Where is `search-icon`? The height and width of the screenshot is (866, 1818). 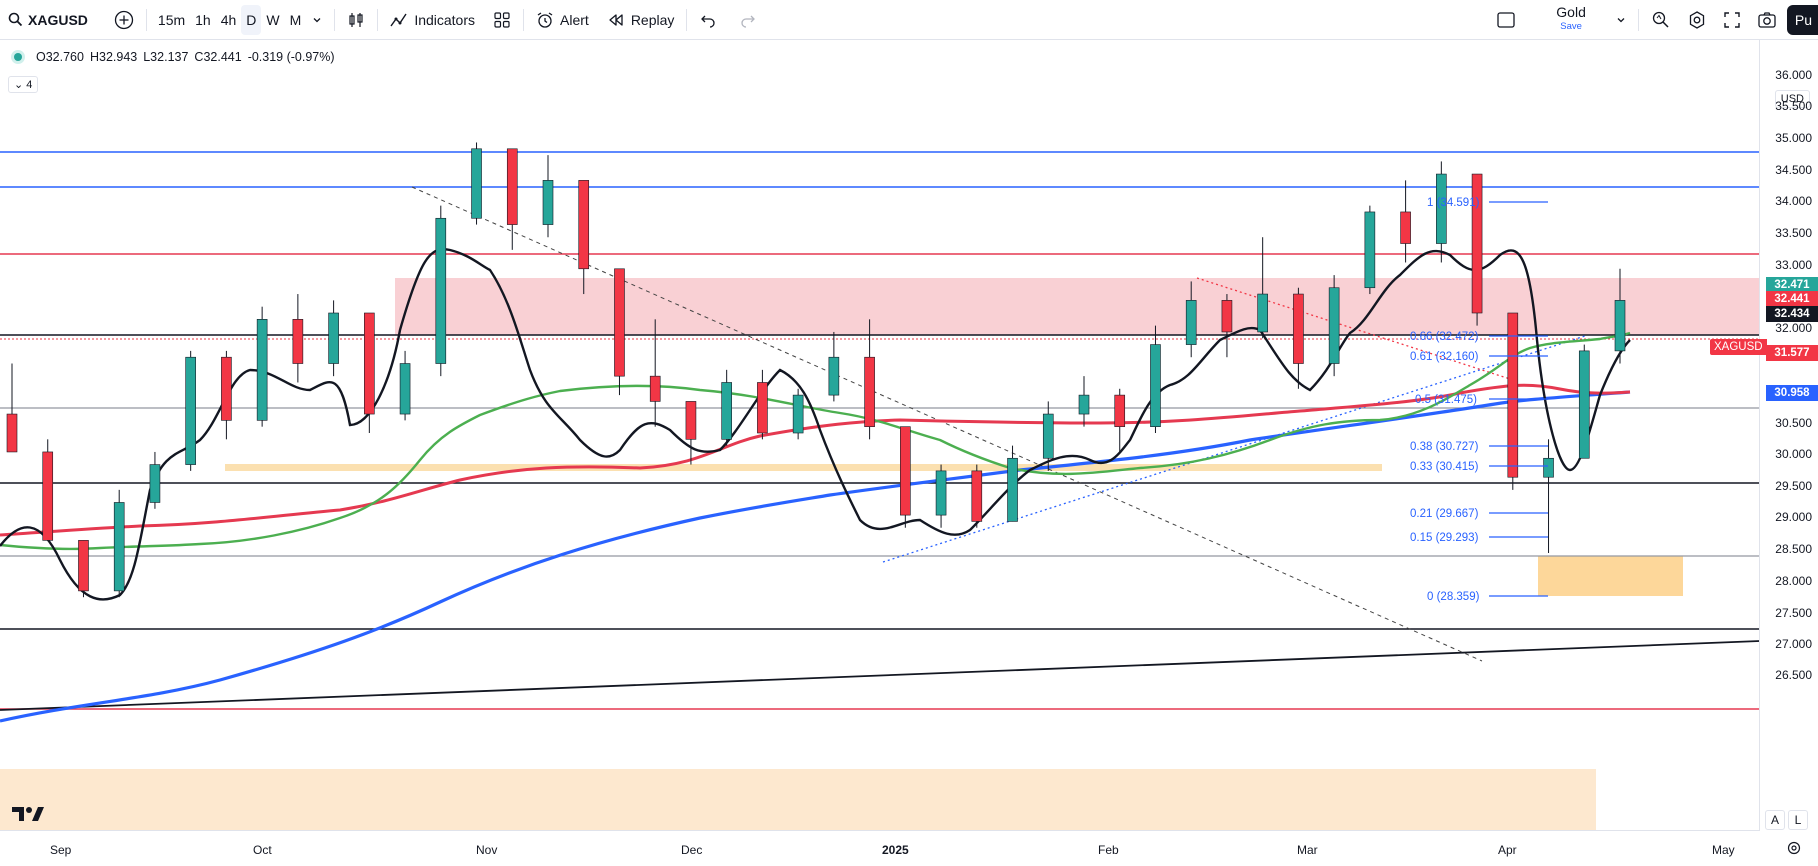
search-icon is located at coordinates (15, 19).